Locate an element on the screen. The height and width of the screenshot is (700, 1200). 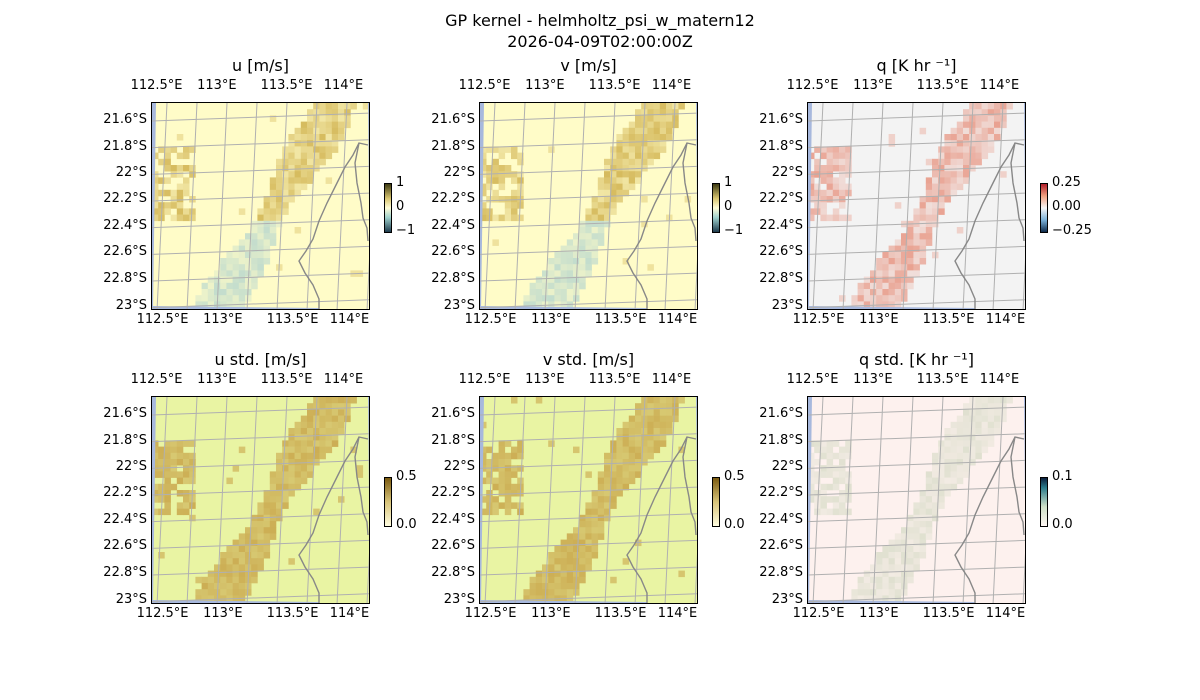
peninsula-coastline is located at coordinates (689, 486).